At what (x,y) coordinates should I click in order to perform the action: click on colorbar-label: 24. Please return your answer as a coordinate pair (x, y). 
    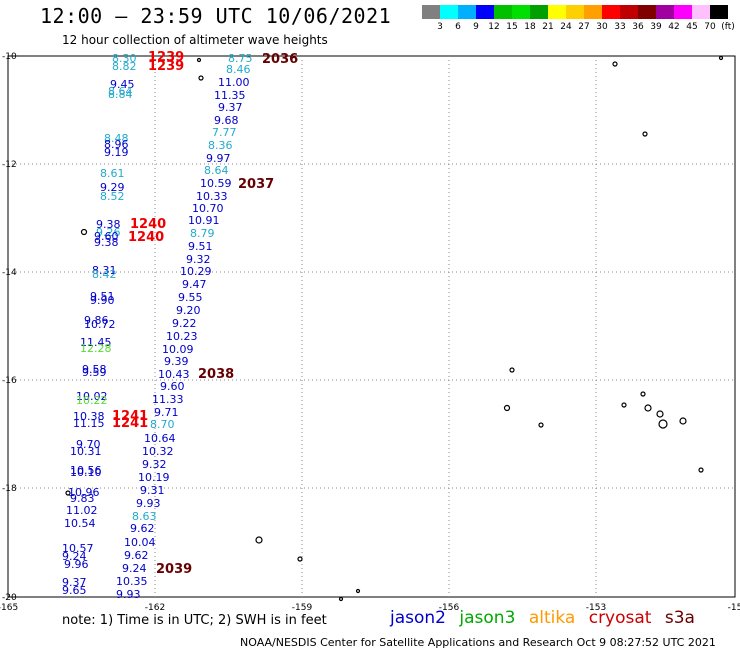
    Looking at the image, I should click on (566, 27).